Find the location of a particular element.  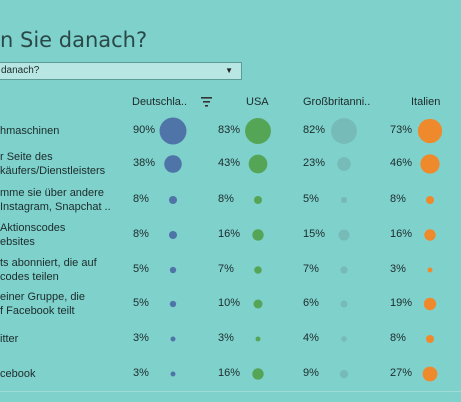

row-label: r Seite des käufers/Dienstleisters is located at coordinates (52, 164).